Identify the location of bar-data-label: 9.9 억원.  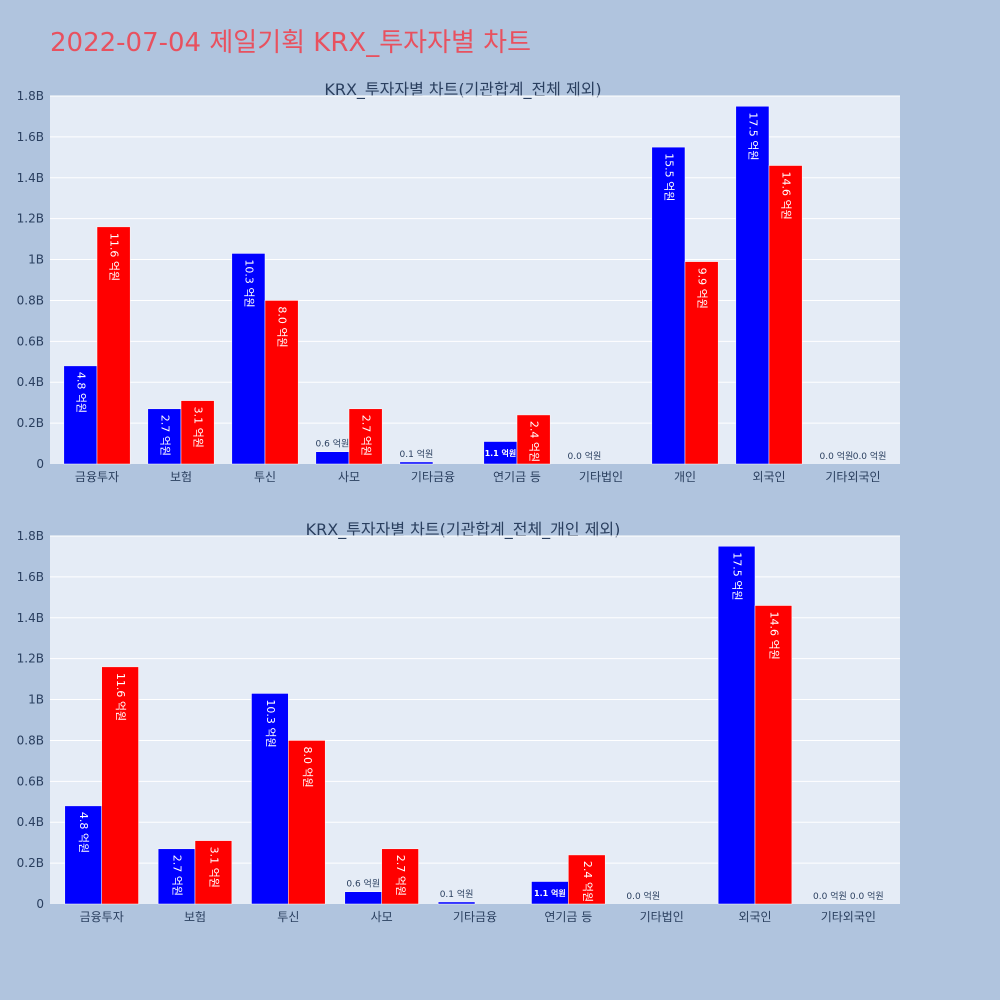
(702, 288).